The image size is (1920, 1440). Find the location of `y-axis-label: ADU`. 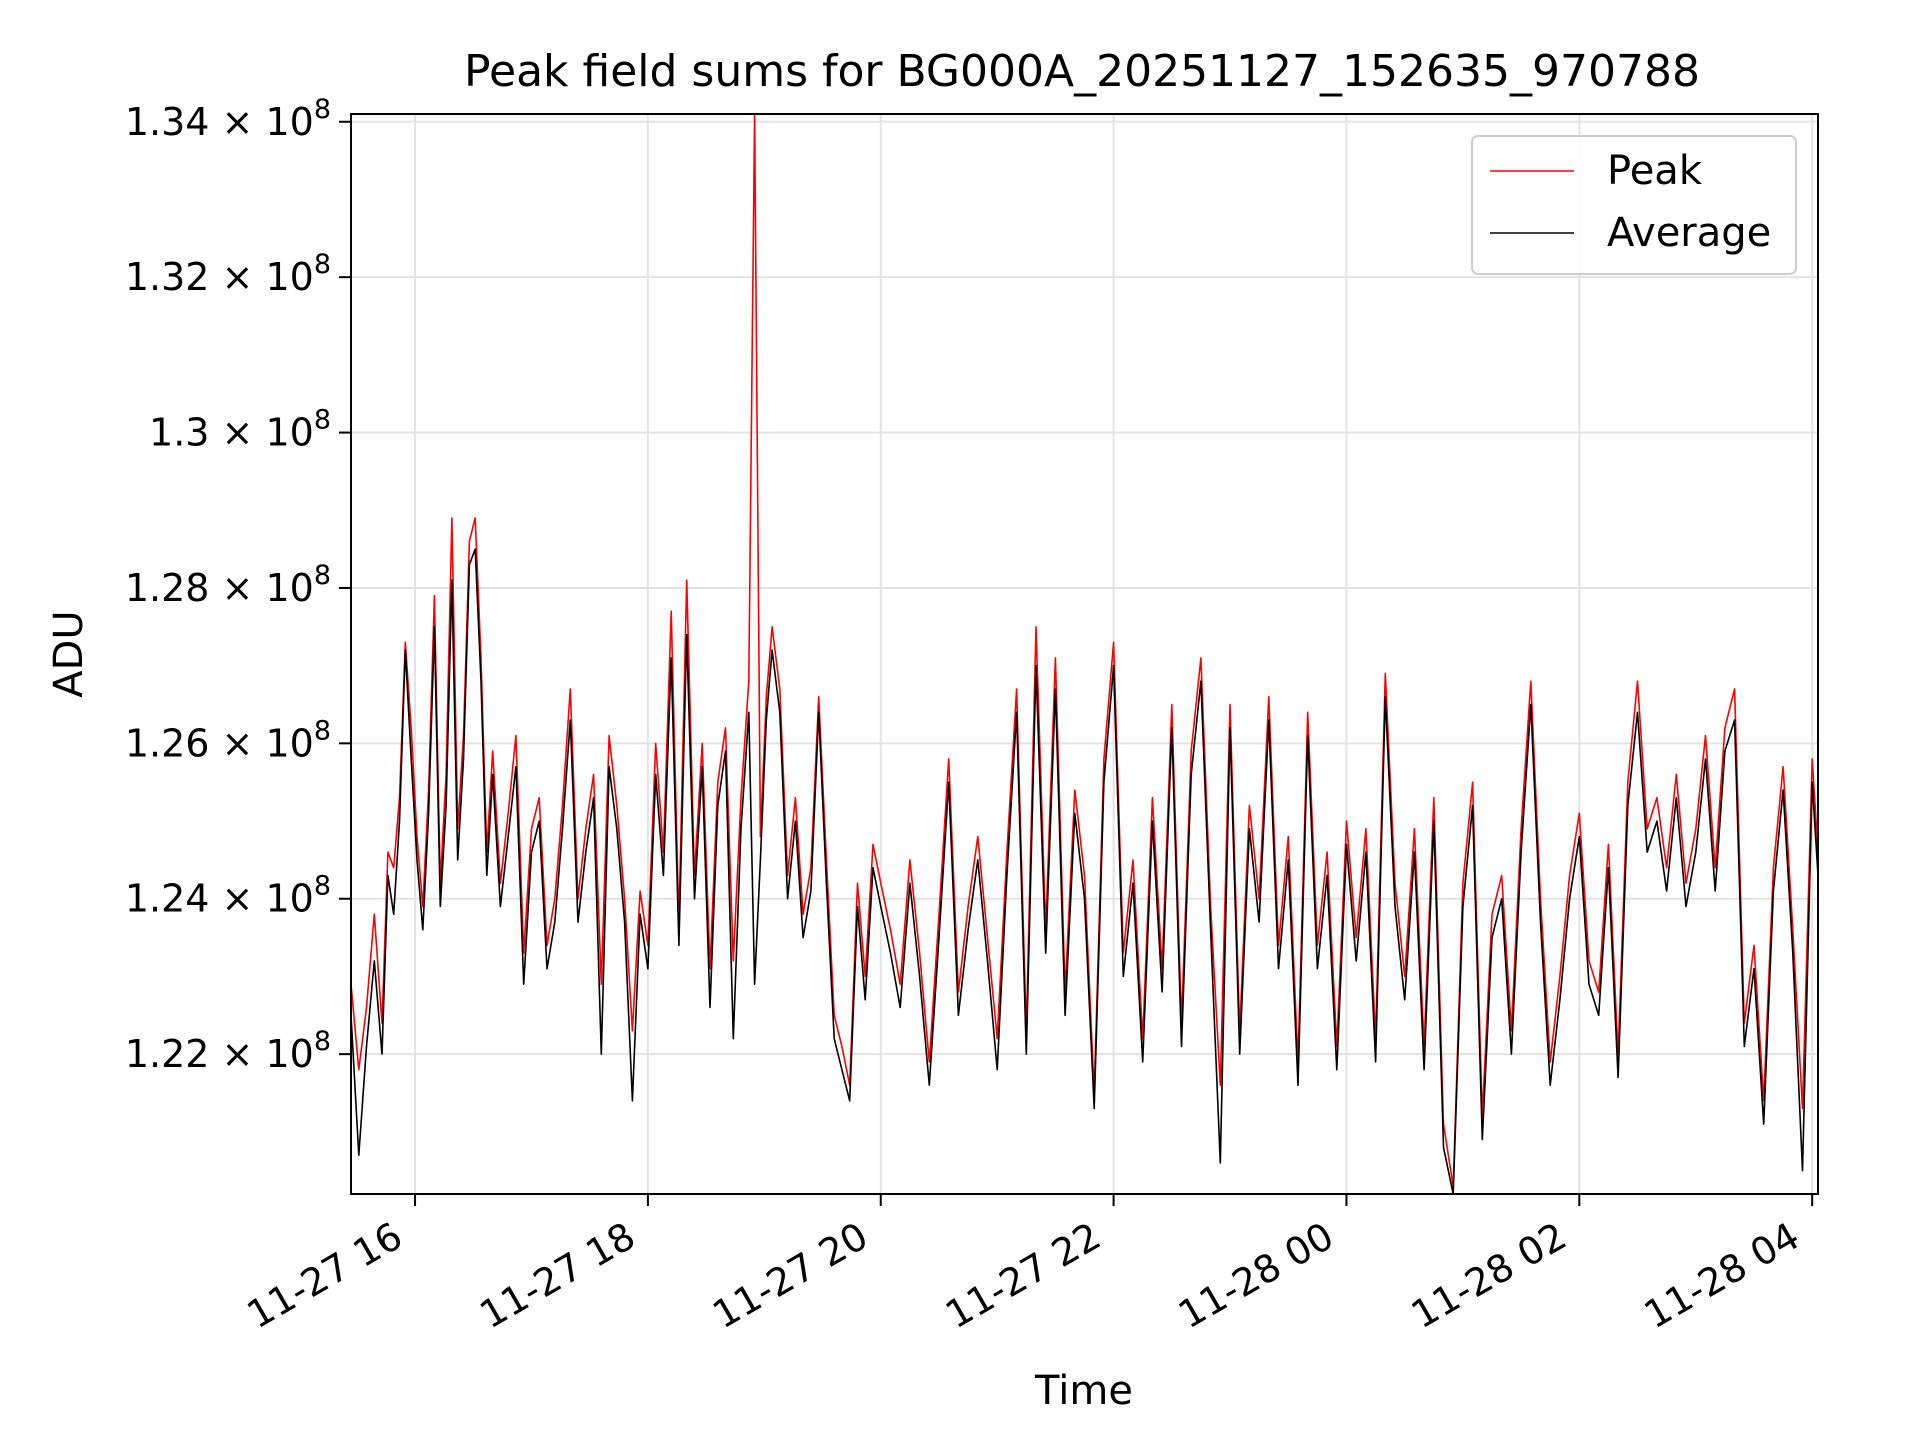

y-axis-label: ADU is located at coordinates (69, 653).